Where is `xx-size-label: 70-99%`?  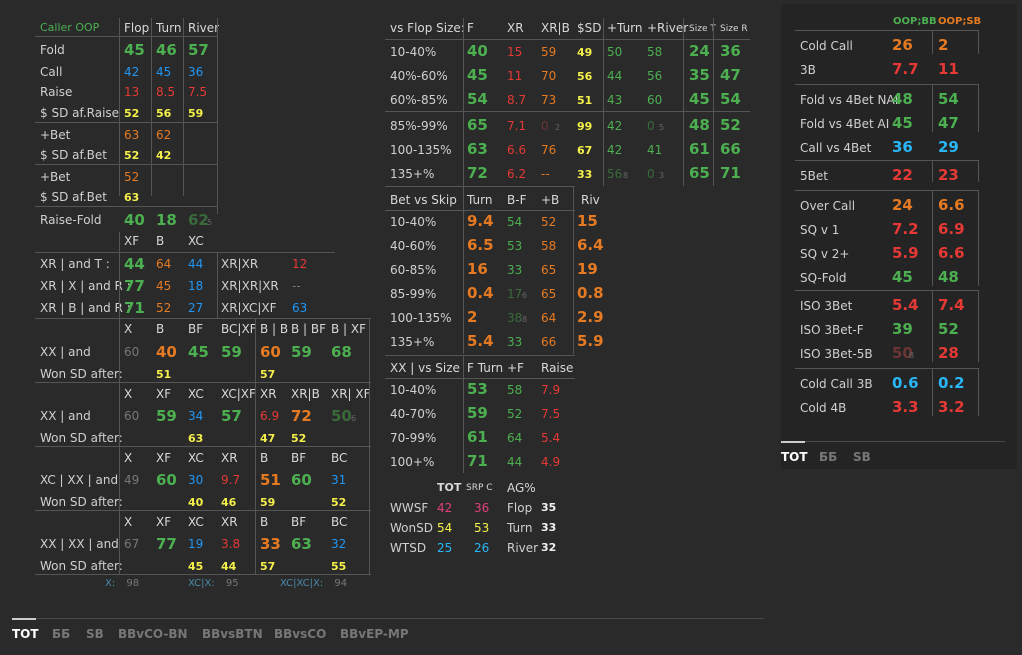 xx-size-label: 70-99% is located at coordinates (413, 438).